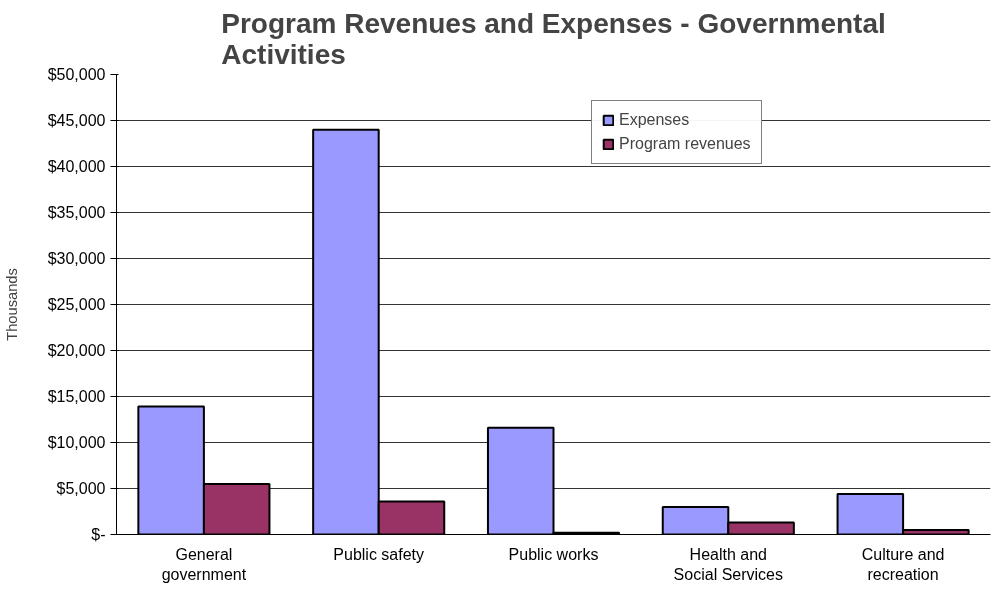  I want to click on y-axis-title: Thousands, so click(11, 304).